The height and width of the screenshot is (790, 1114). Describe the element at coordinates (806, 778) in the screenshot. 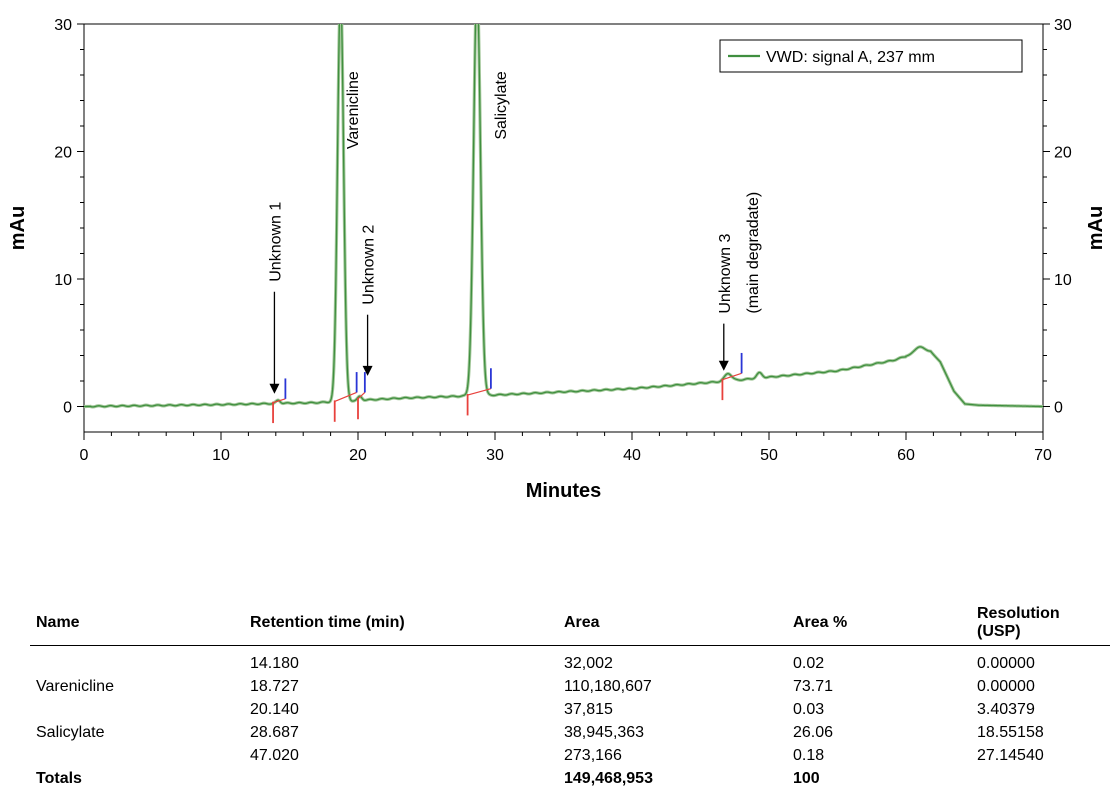

I see `totals-area-percent: 100` at that location.